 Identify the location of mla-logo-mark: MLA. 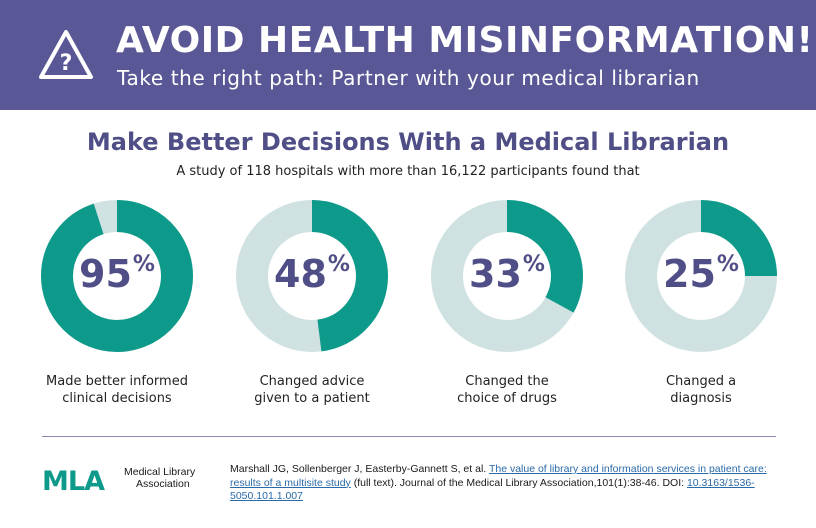
(74, 479).